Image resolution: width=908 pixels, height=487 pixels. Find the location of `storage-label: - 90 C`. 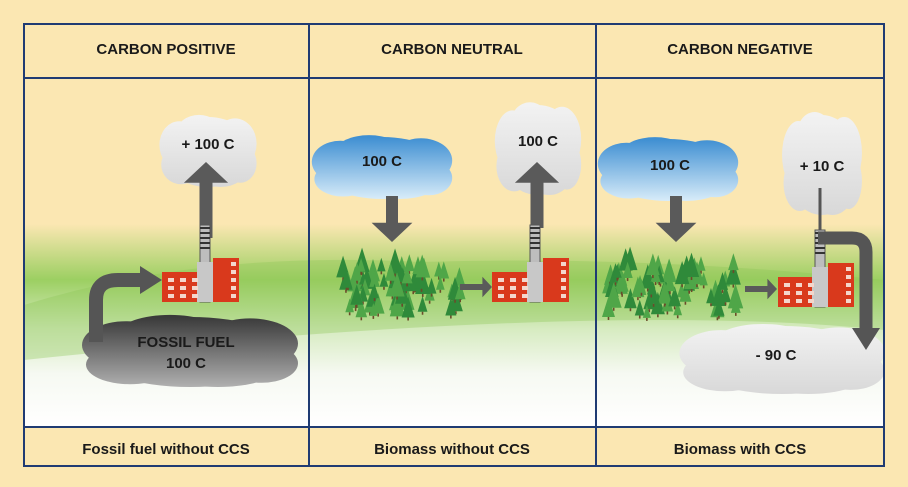

storage-label: - 90 C is located at coordinates (776, 355).